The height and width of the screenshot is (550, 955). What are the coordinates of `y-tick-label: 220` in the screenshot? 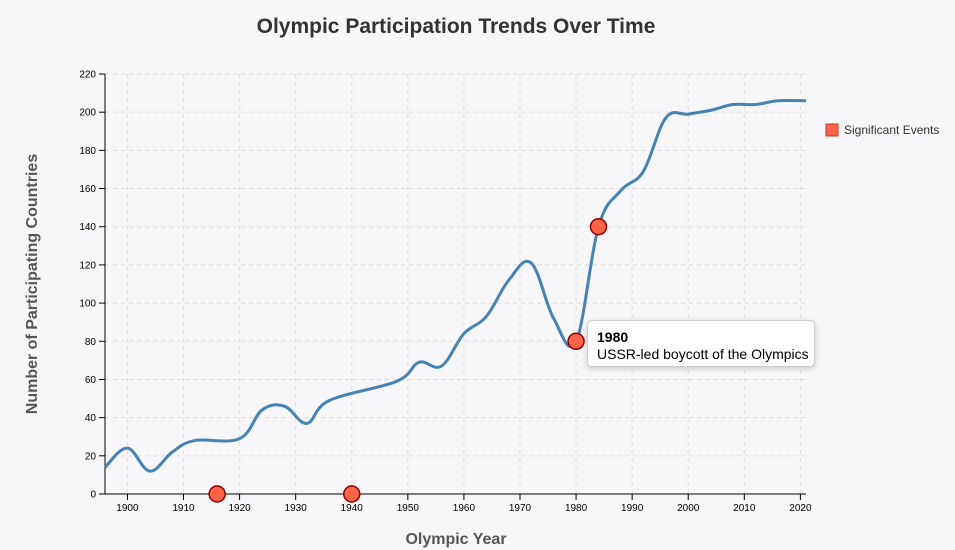 It's located at (87, 75).